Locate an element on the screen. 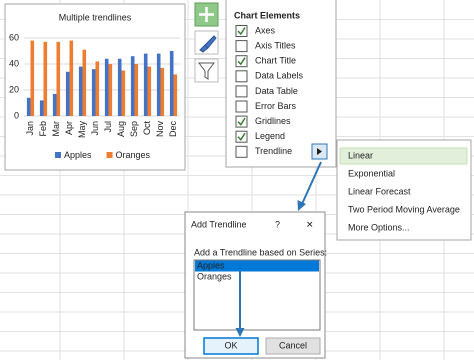 This screenshot has width=474, height=360. chart-styles-button is located at coordinates (206, 42).